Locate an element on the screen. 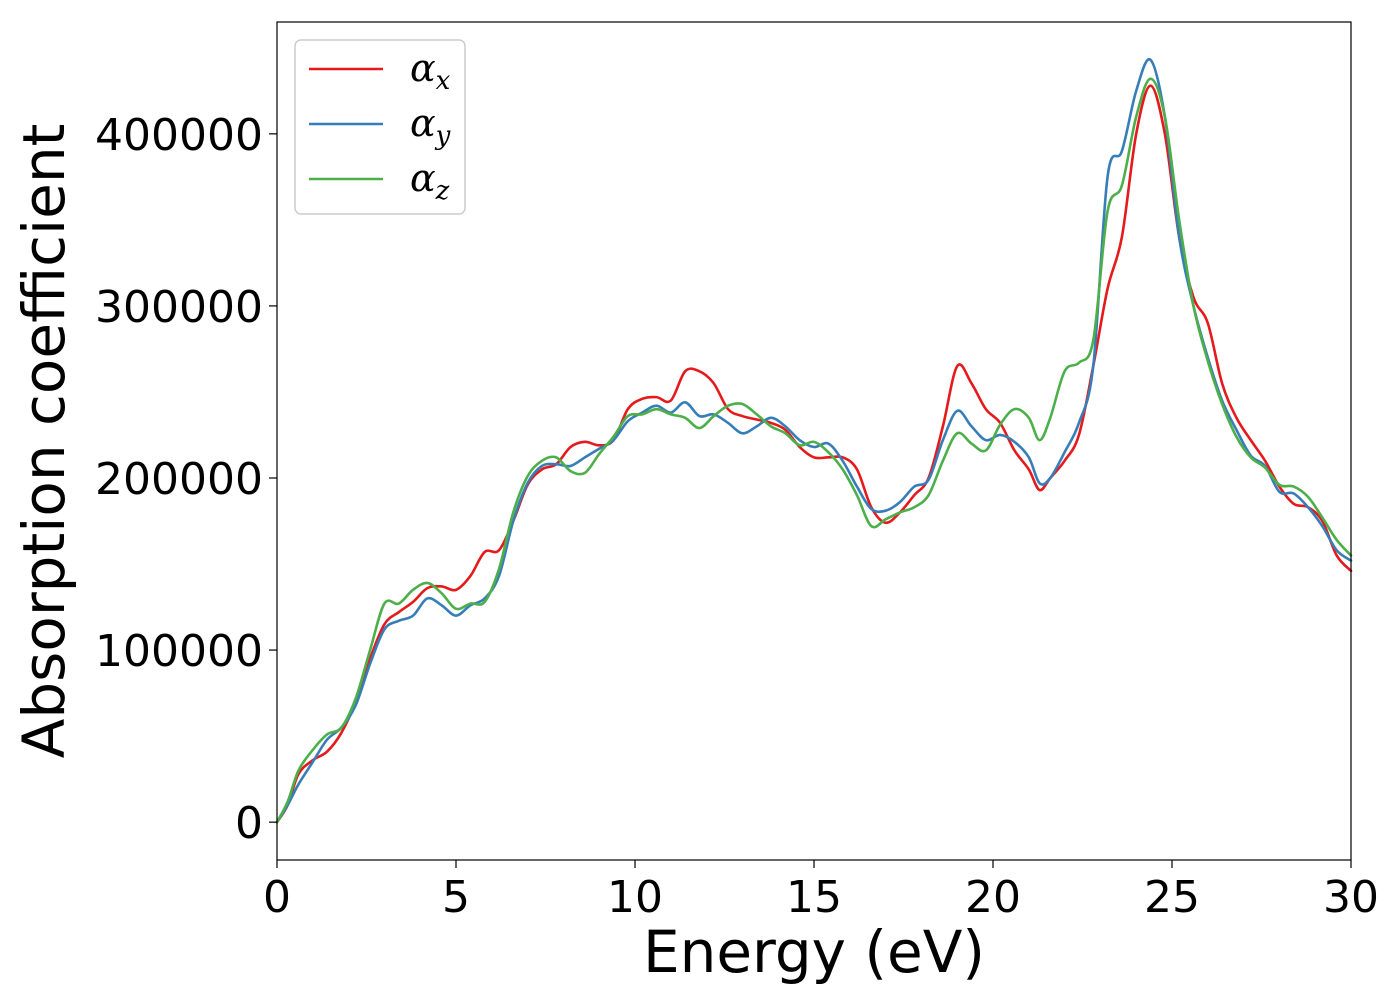 The width and height of the screenshot is (1400, 1000). x-tick-label: 10 is located at coordinates (635, 897).